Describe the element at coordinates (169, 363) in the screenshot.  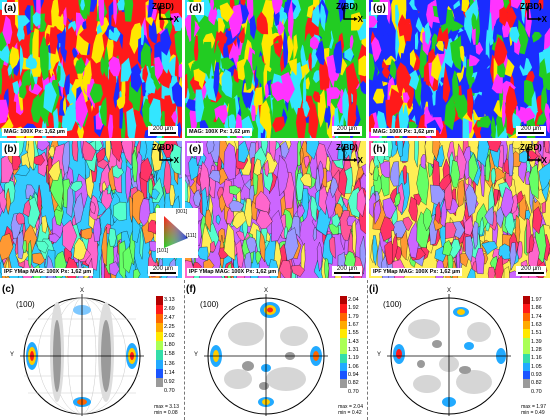
I see `color-scale-tick: 1.36` at that location.